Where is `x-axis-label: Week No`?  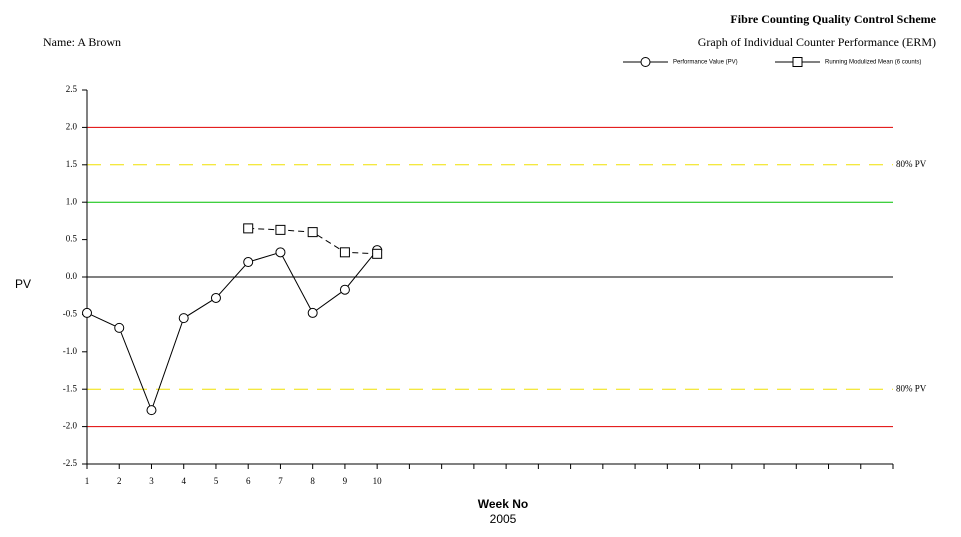 x-axis-label: Week No is located at coordinates (503, 504).